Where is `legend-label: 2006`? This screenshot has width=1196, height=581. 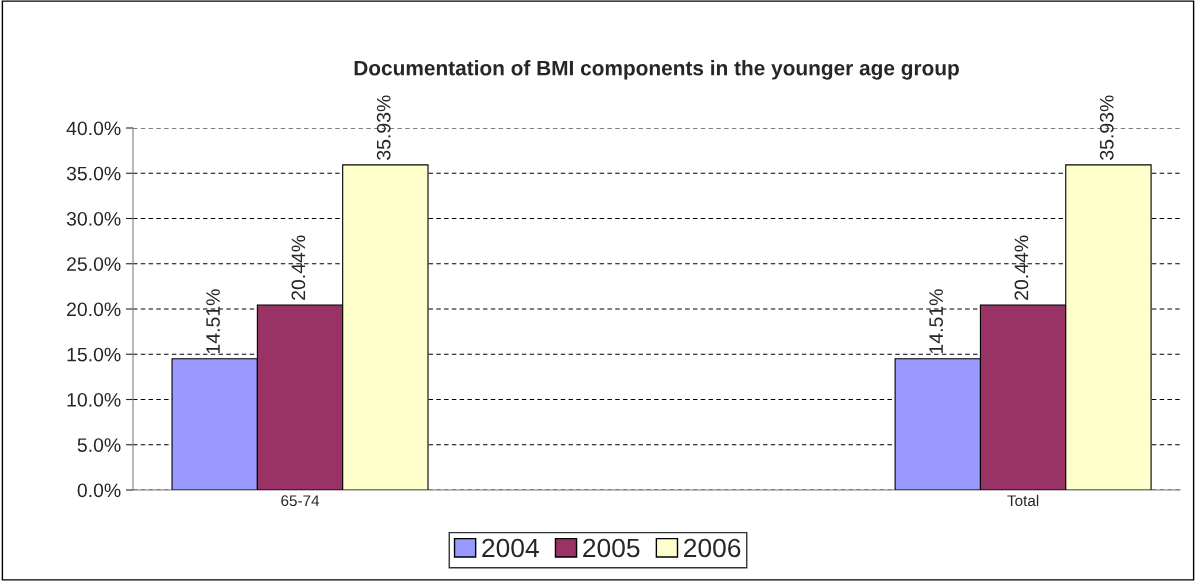 legend-label: 2006 is located at coordinates (712, 548).